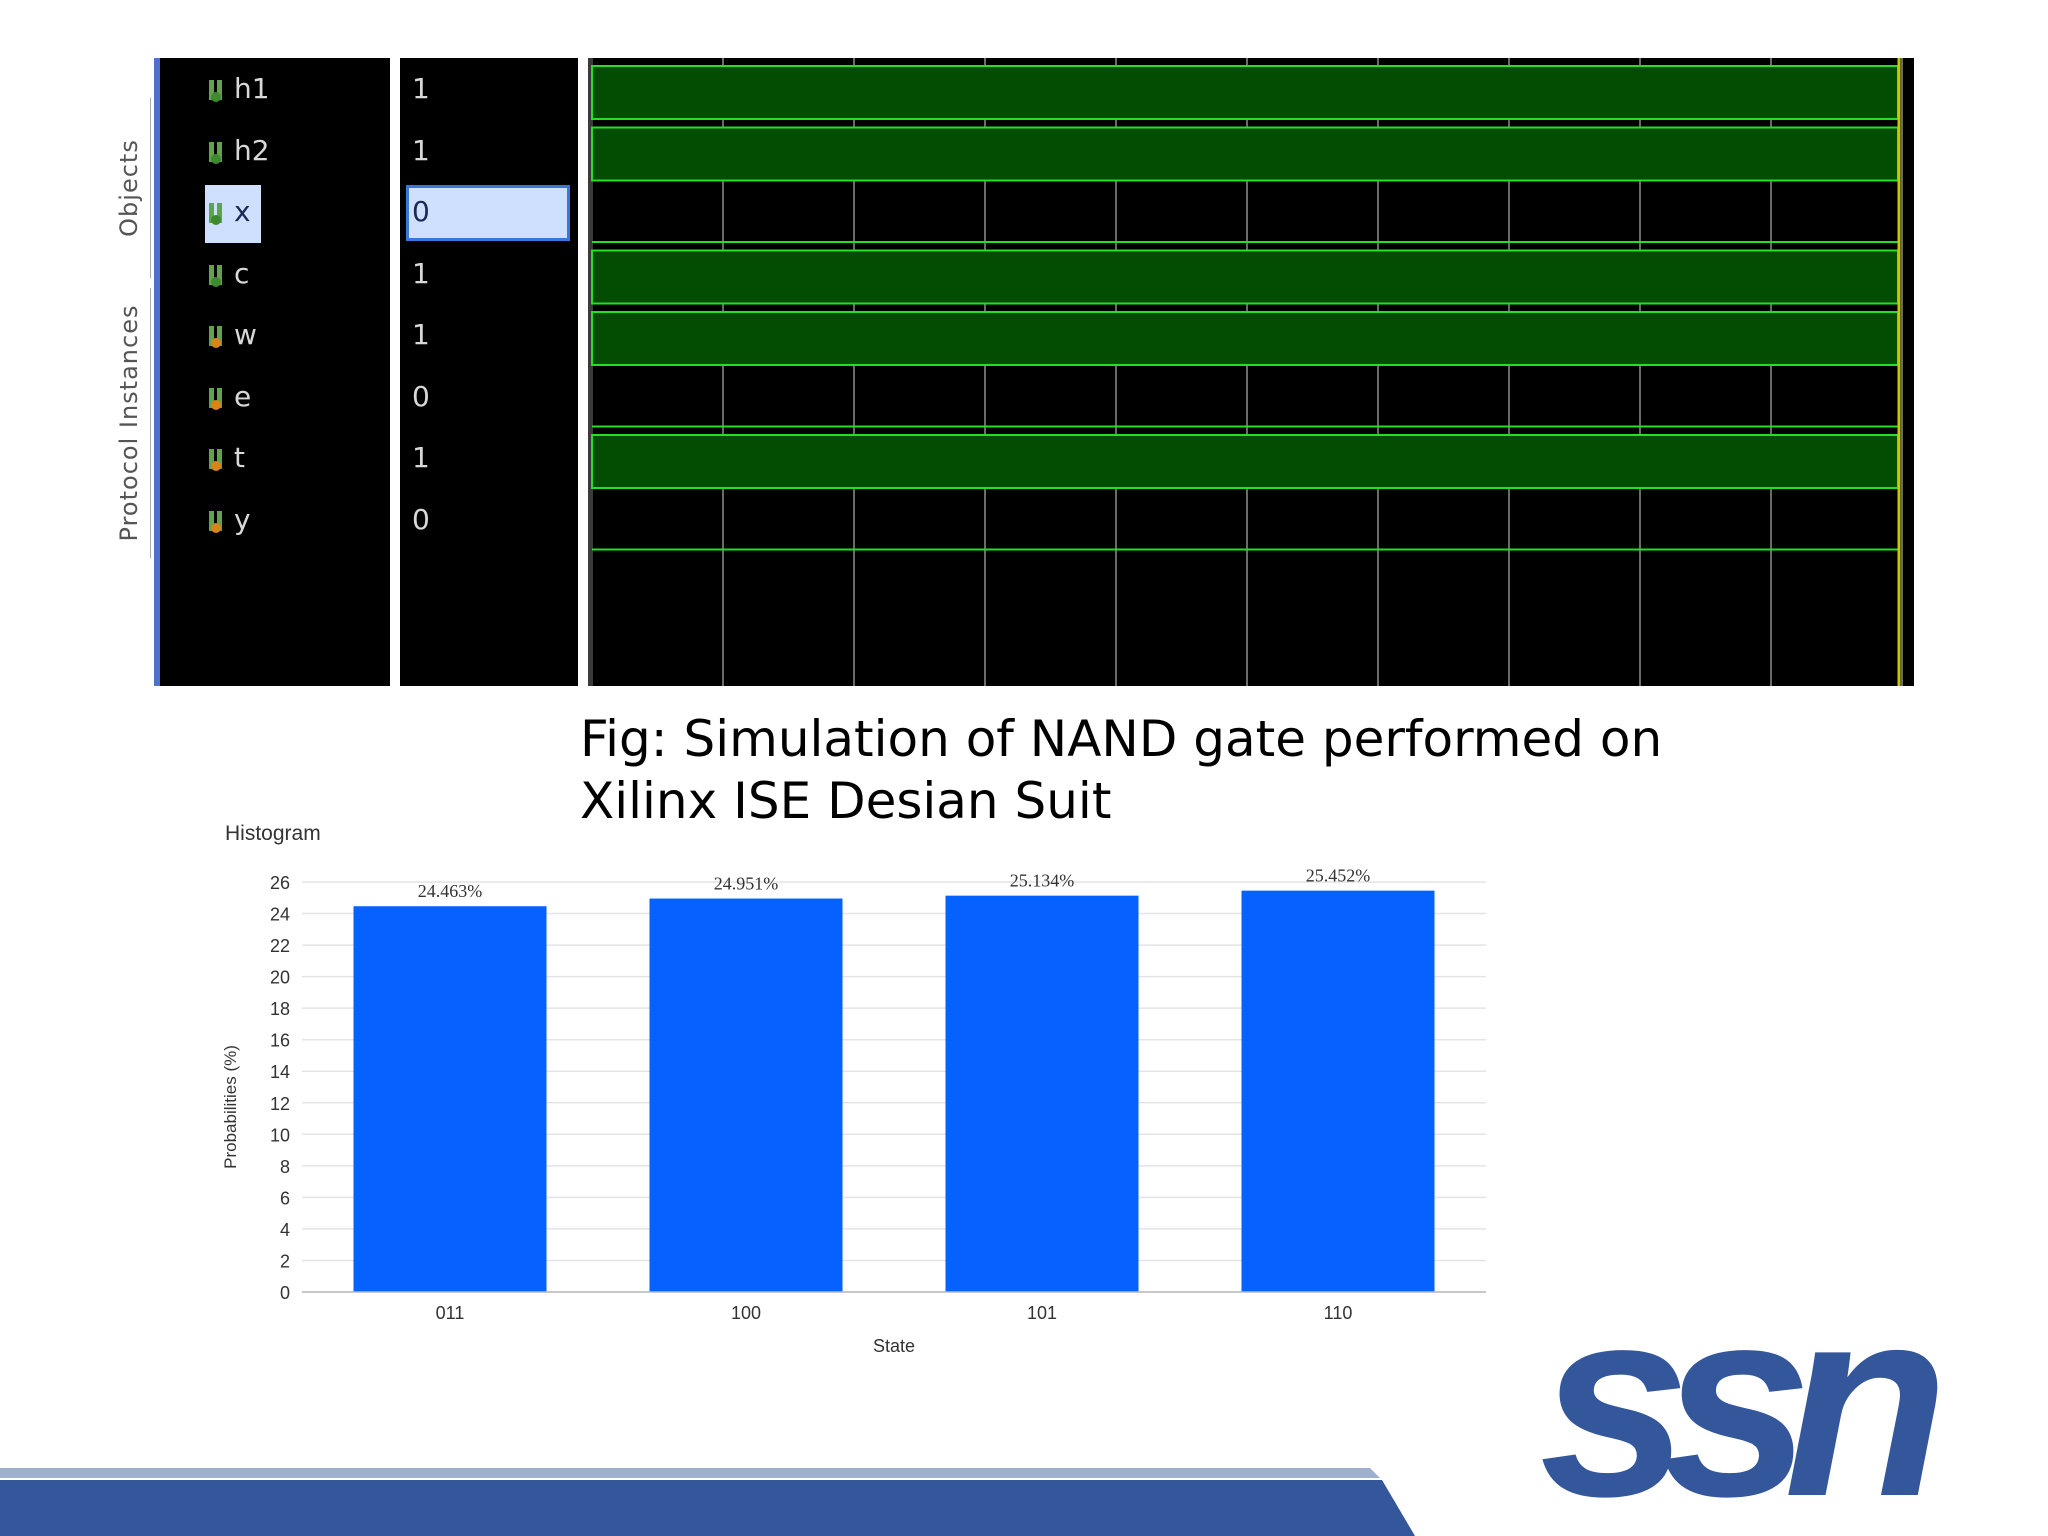 This screenshot has height=1536, width=2048. I want to click on y-tick-label: 16, so click(280, 1041).